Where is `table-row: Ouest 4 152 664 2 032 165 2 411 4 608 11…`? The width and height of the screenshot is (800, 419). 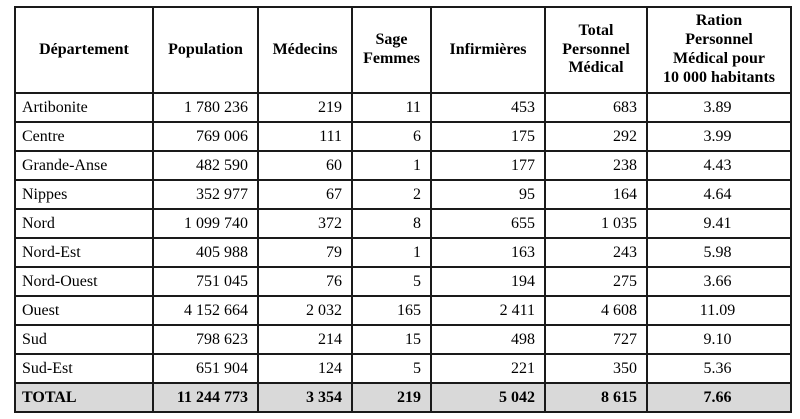 table-row: Ouest 4 152 664 2 032 165 2 411 4 608 11… is located at coordinates (403, 310).